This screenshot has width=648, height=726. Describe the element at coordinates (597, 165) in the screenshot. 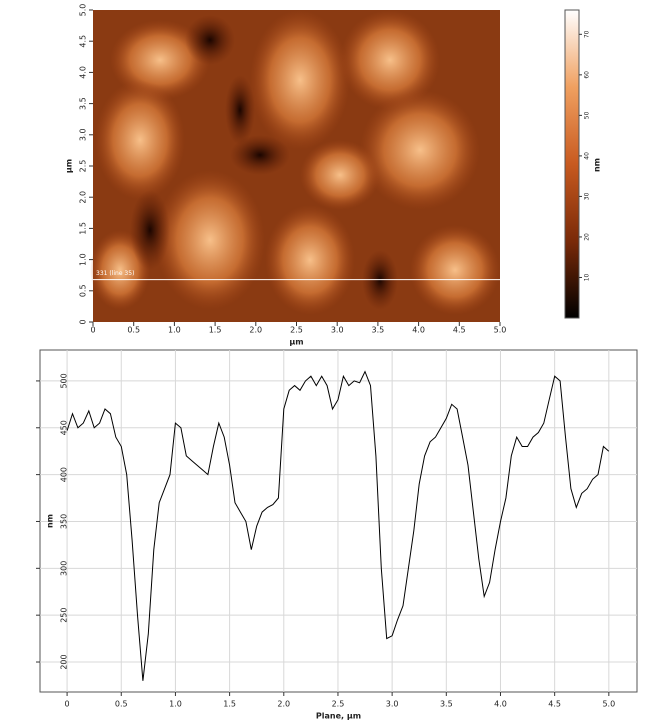

I see `colorbar-label: nm` at that location.